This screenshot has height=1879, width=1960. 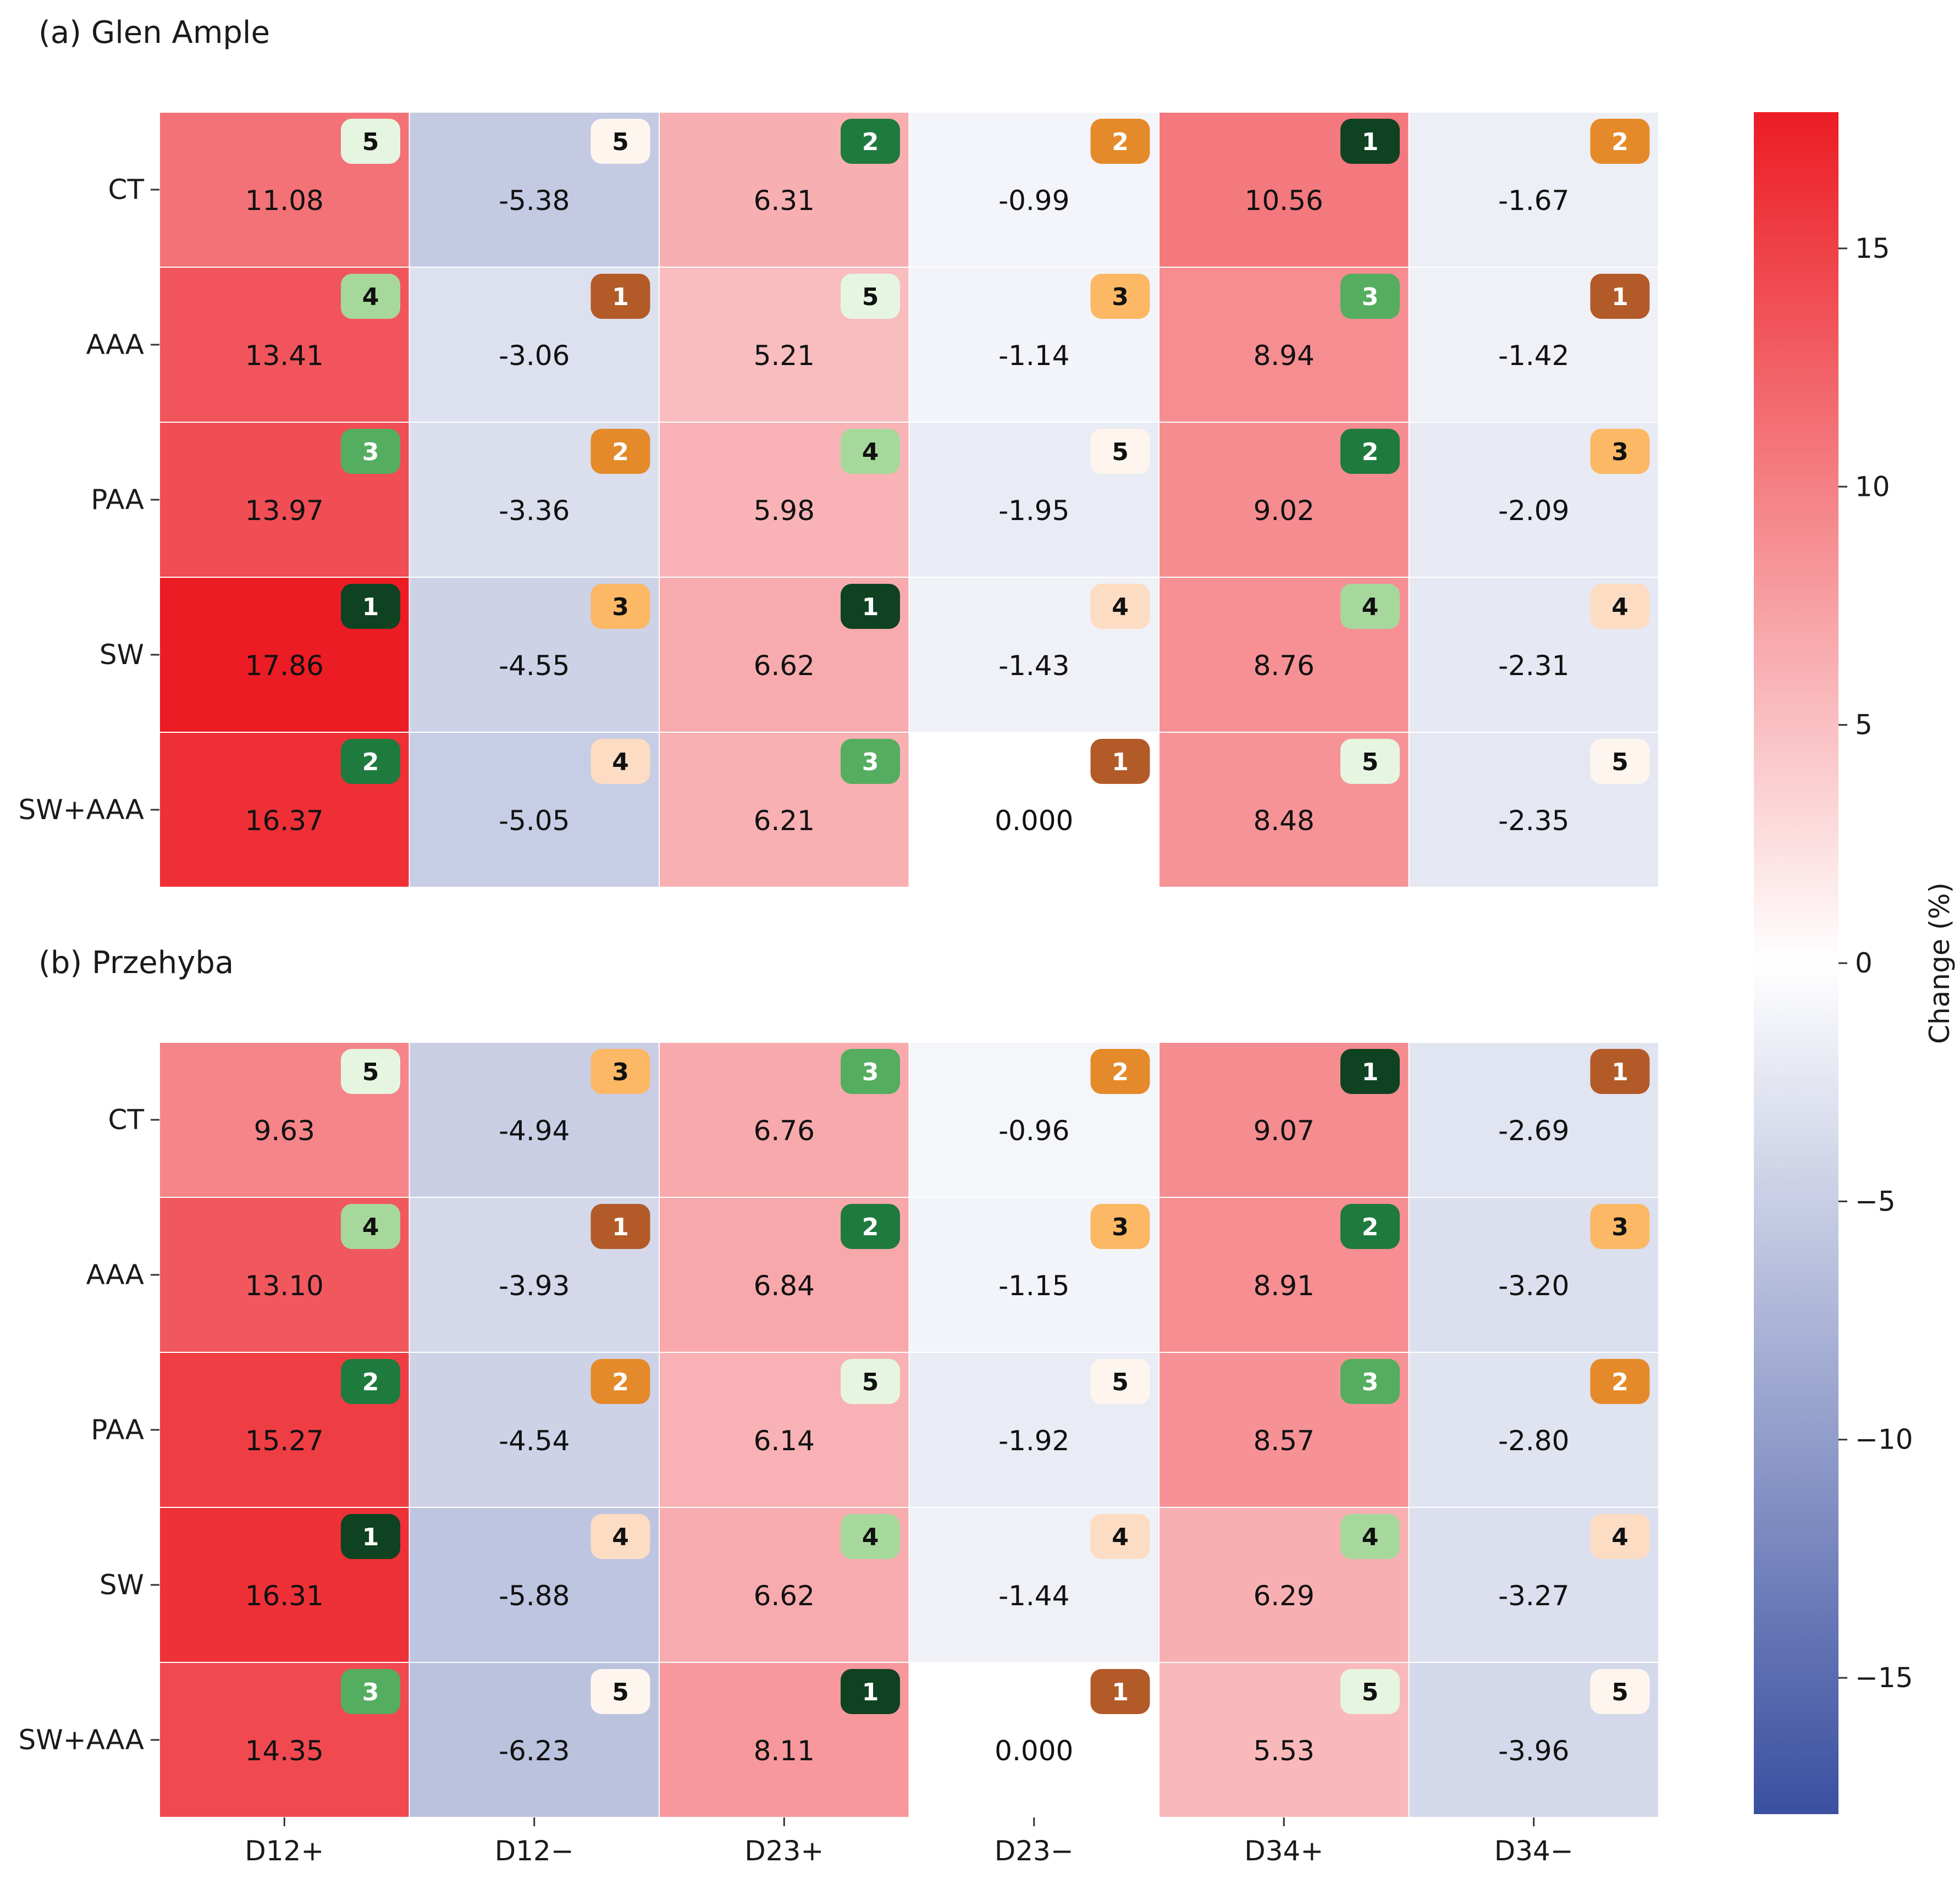 I want to click on cell-value-label: 16.37, so click(x=284, y=821).